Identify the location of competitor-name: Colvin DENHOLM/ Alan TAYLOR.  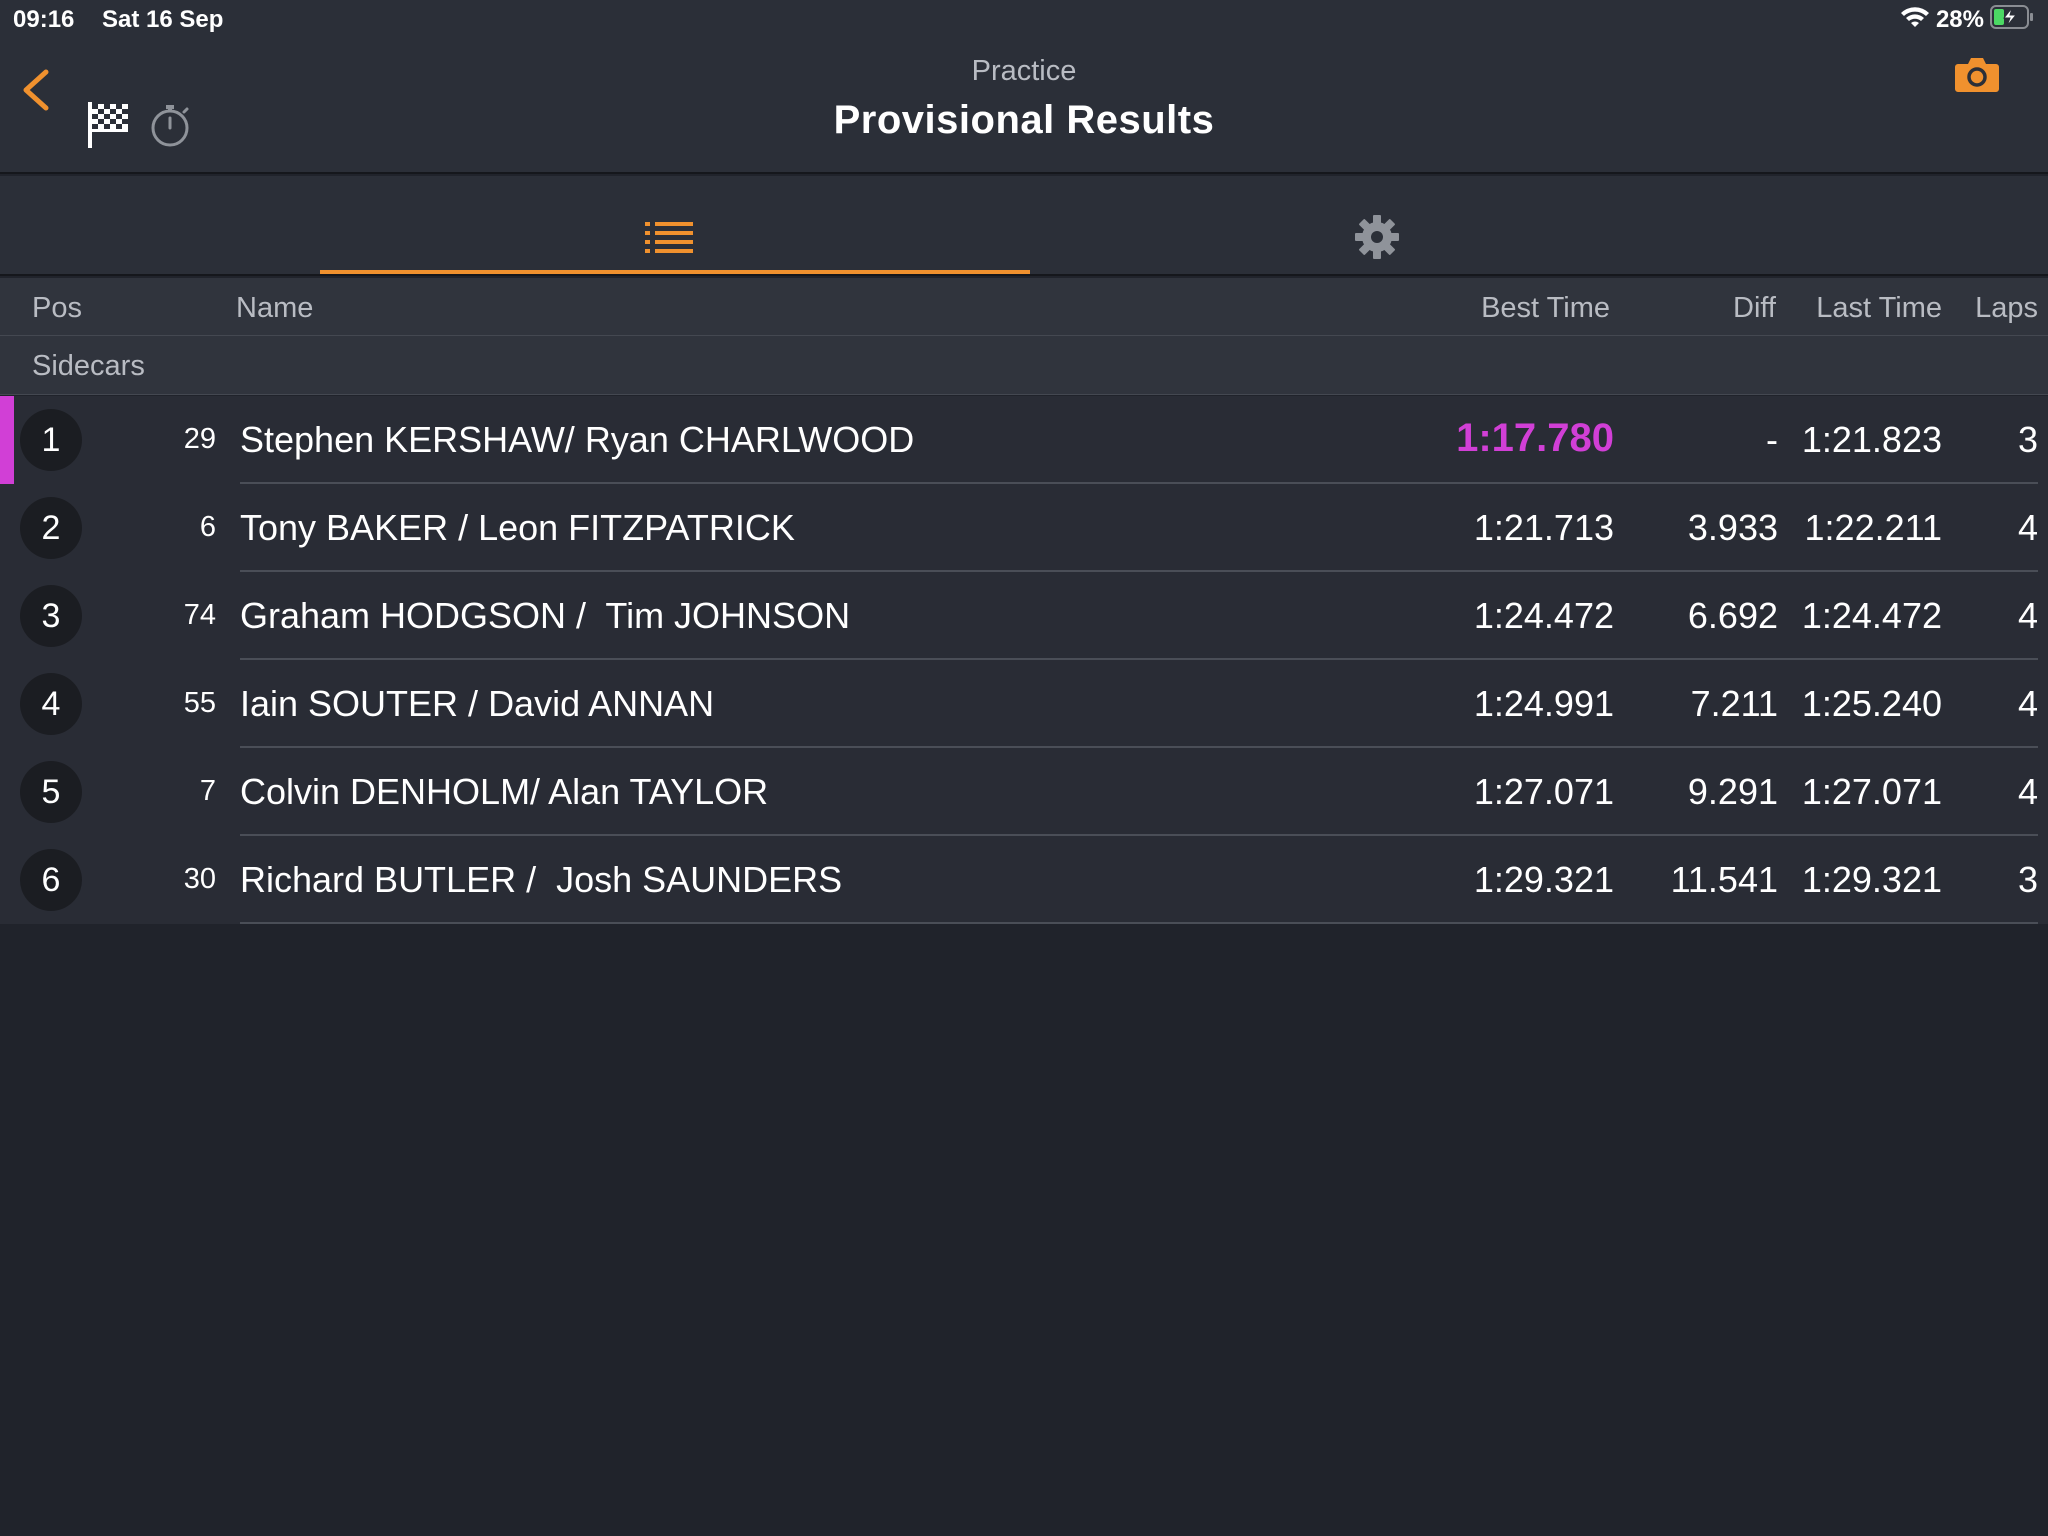
(504, 791).